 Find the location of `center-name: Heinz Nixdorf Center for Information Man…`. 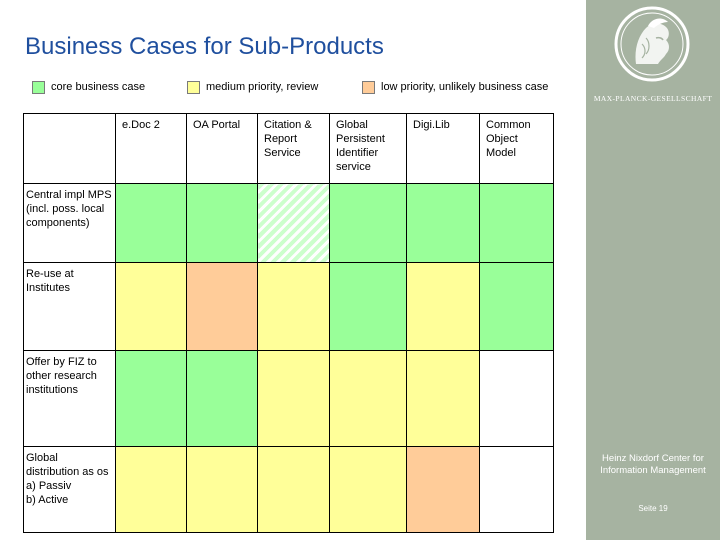

center-name: Heinz Nixdorf Center for Information Man… is located at coordinates (653, 464).